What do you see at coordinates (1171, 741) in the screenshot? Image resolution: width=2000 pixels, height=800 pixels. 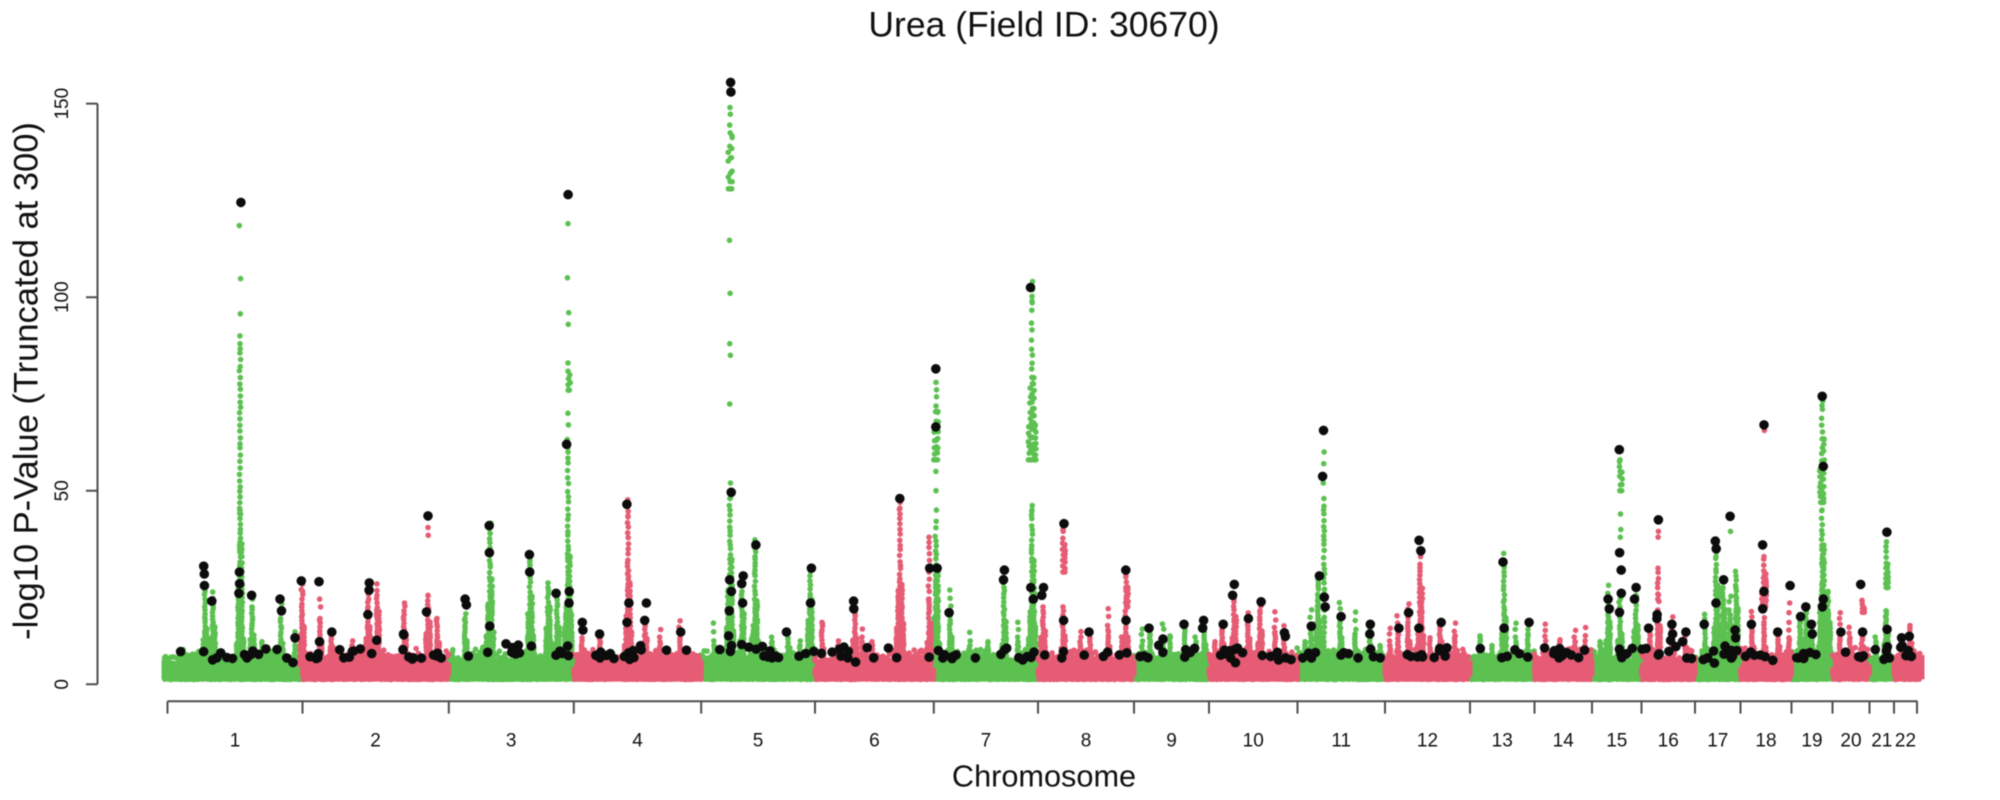 I see `svg-text: 9` at bounding box center [1171, 741].